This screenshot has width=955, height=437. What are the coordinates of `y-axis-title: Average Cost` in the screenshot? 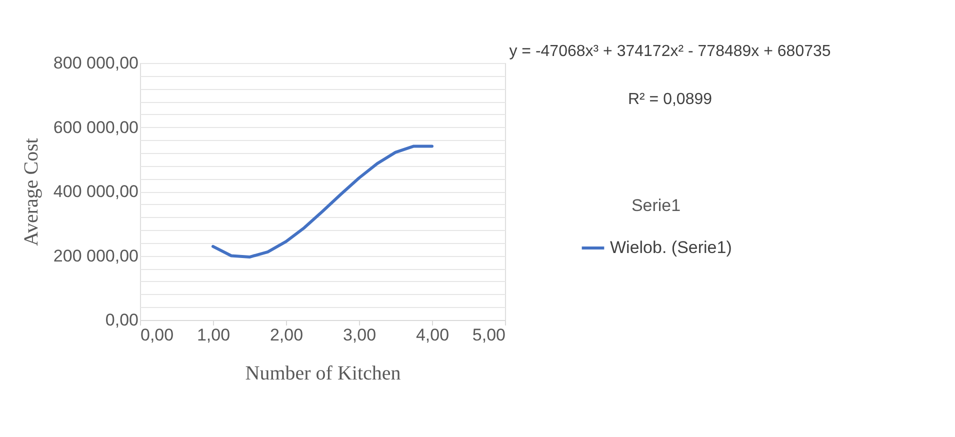 It's located at (31, 192).